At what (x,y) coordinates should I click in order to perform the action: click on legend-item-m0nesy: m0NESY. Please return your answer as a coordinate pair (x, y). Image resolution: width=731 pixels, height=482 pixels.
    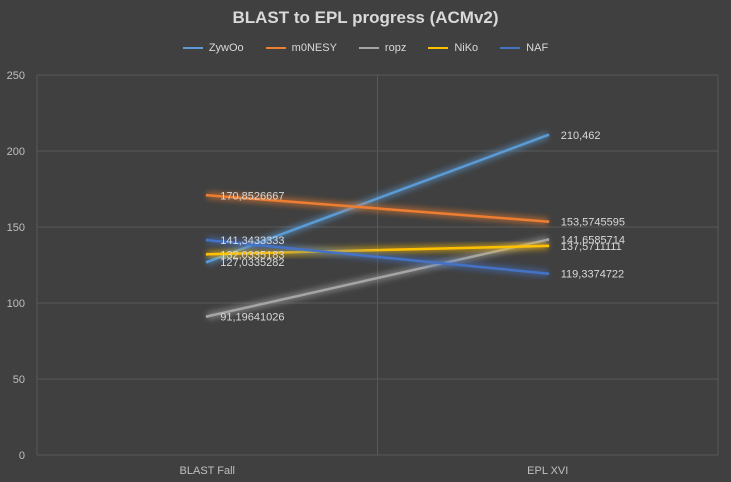
    Looking at the image, I should click on (301, 48).